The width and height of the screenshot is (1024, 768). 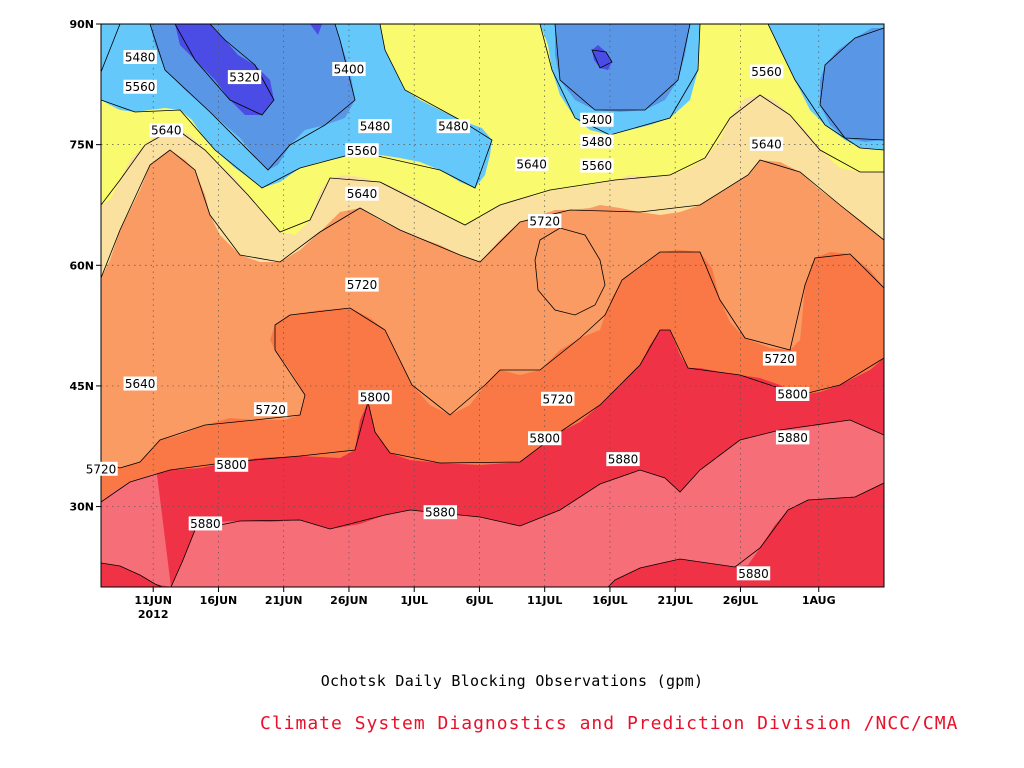 I want to click on contour-line-5320-small, so click(x=602, y=59).